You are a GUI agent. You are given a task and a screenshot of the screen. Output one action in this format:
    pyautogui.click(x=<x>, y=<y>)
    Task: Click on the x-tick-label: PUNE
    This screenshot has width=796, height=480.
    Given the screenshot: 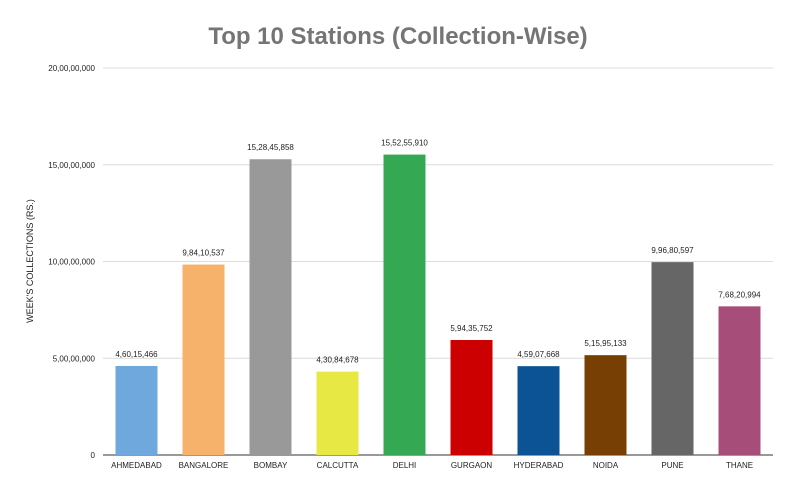 What is the action you would take?
    pyautogui.click(x=672, y=465)
    